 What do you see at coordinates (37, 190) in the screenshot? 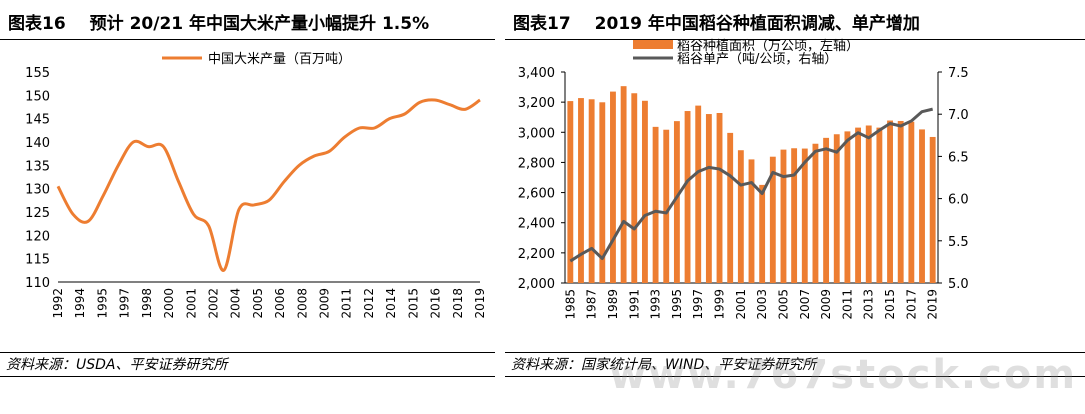
I see `y-tick-label: 130` at bounding box center [37, 190].